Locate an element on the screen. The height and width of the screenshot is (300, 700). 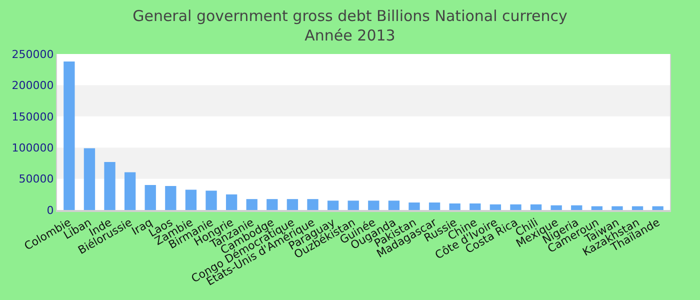
y-tick-label: 250000 is located at coordinates (33, 54).